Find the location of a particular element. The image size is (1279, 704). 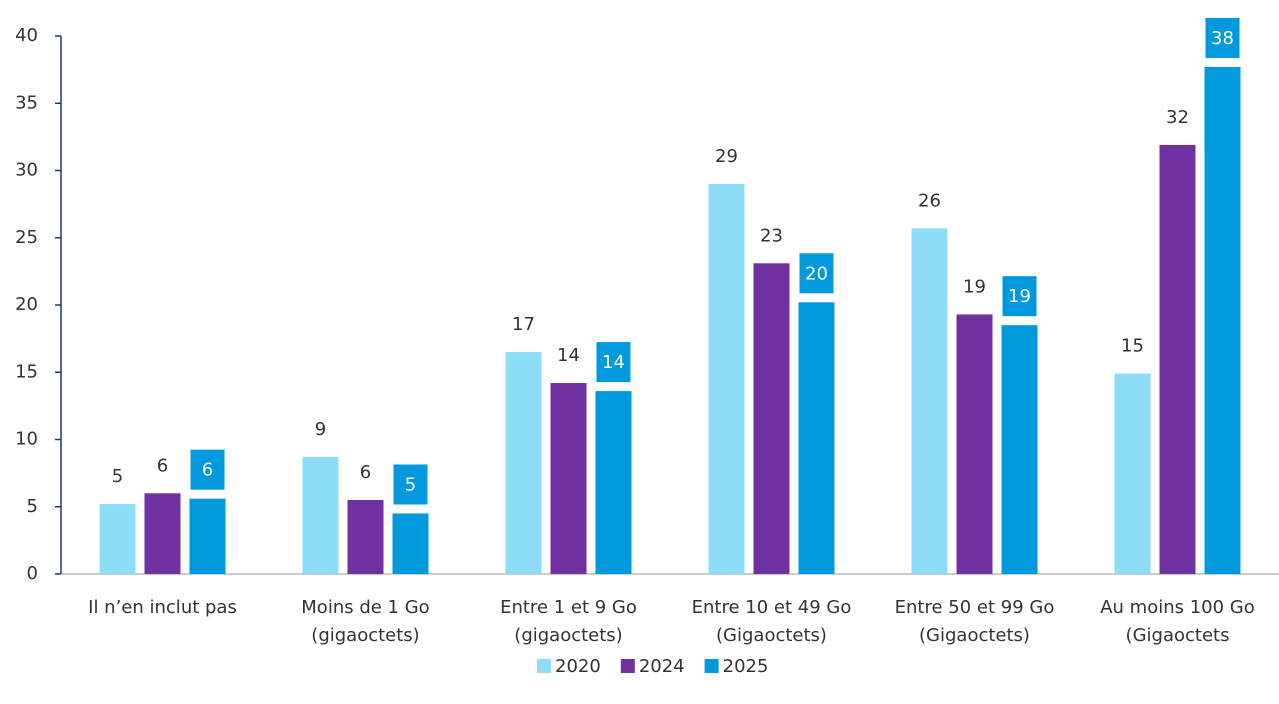

value-label: 20 is located at coordinates (816, 273).